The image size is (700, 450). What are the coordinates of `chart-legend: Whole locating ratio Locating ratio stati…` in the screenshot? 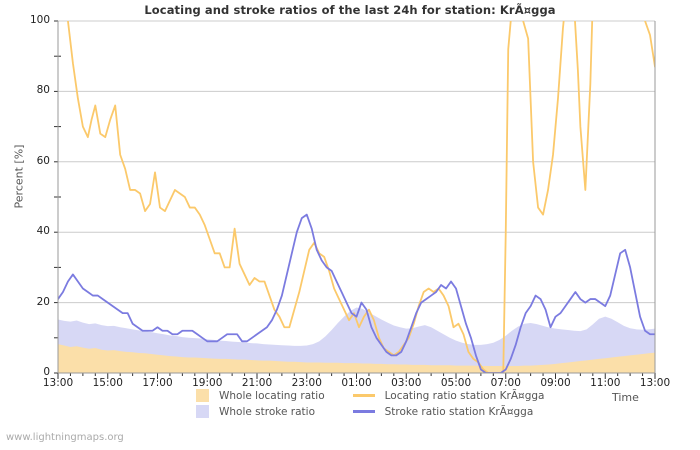 It's located at (372, 403).